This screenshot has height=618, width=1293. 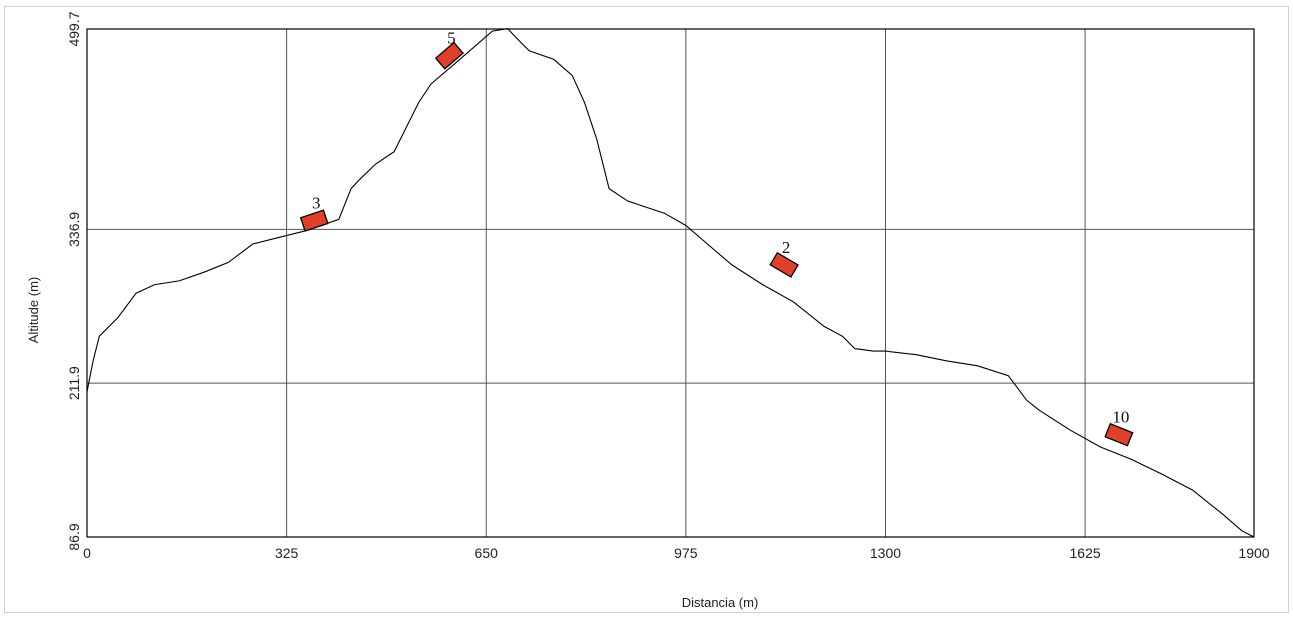 I want to click on marker-label: 10, so click(x=1120, y=417).